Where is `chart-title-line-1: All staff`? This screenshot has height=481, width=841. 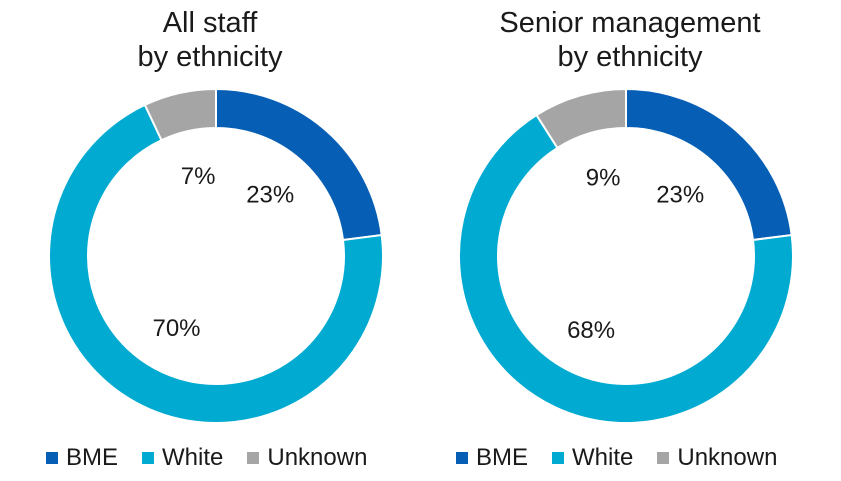
chart-title-line-1: All staff is located at coordinates (210, 23).